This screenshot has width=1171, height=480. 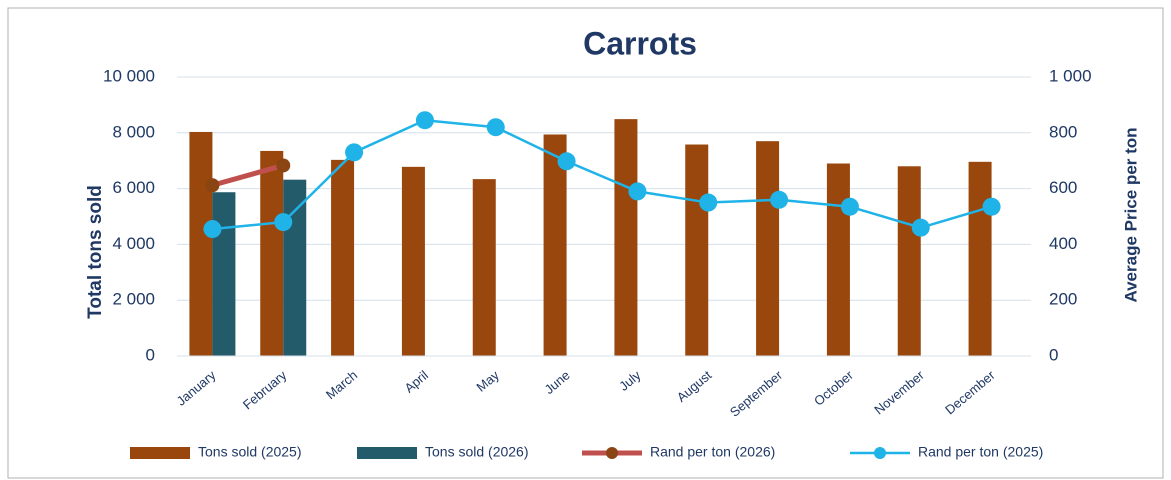 What do you see at coordinates (1053, 354) in the screenshot?
I see `y2-tick-label: 0` at bounding box center [1053, 354].